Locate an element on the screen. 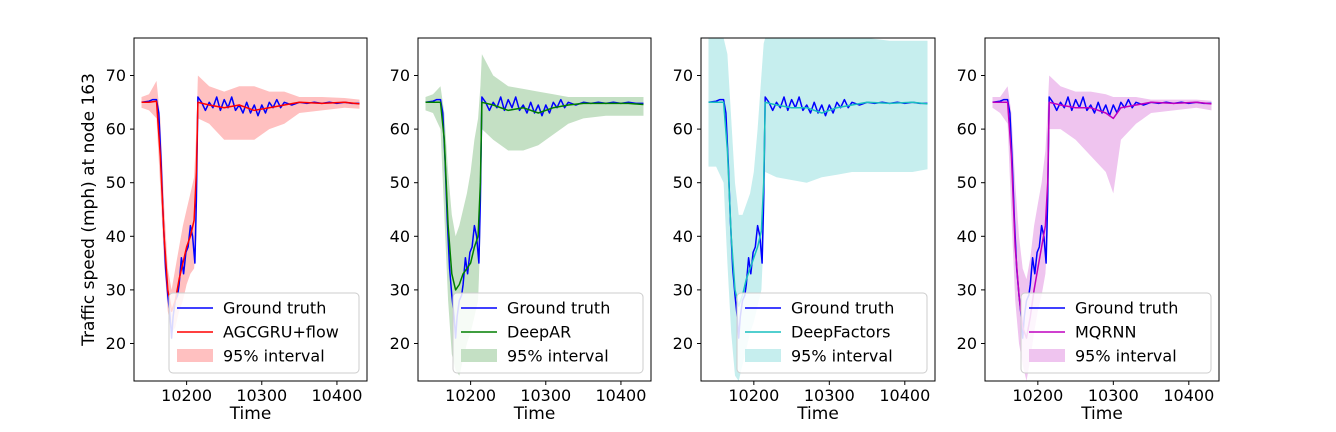  legend-label: MQRNN is located at coordinates (1105, 332).